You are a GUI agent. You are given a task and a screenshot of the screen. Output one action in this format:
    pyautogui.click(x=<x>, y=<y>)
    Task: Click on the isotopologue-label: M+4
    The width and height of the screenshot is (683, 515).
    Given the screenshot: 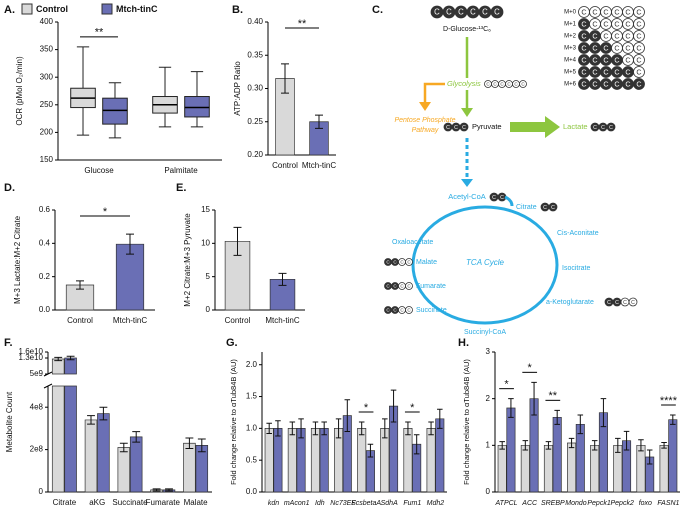 What is the action you would take?
    pyautogui.click(x=570, y=61)
    